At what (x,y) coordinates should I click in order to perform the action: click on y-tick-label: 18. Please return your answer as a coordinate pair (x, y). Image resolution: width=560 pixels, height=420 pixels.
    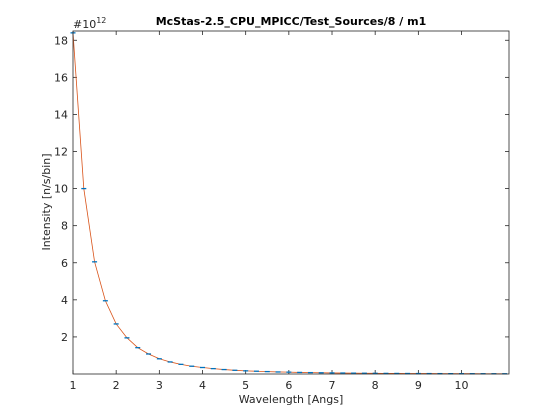
    Looking at the image, I should click on (61, 40).